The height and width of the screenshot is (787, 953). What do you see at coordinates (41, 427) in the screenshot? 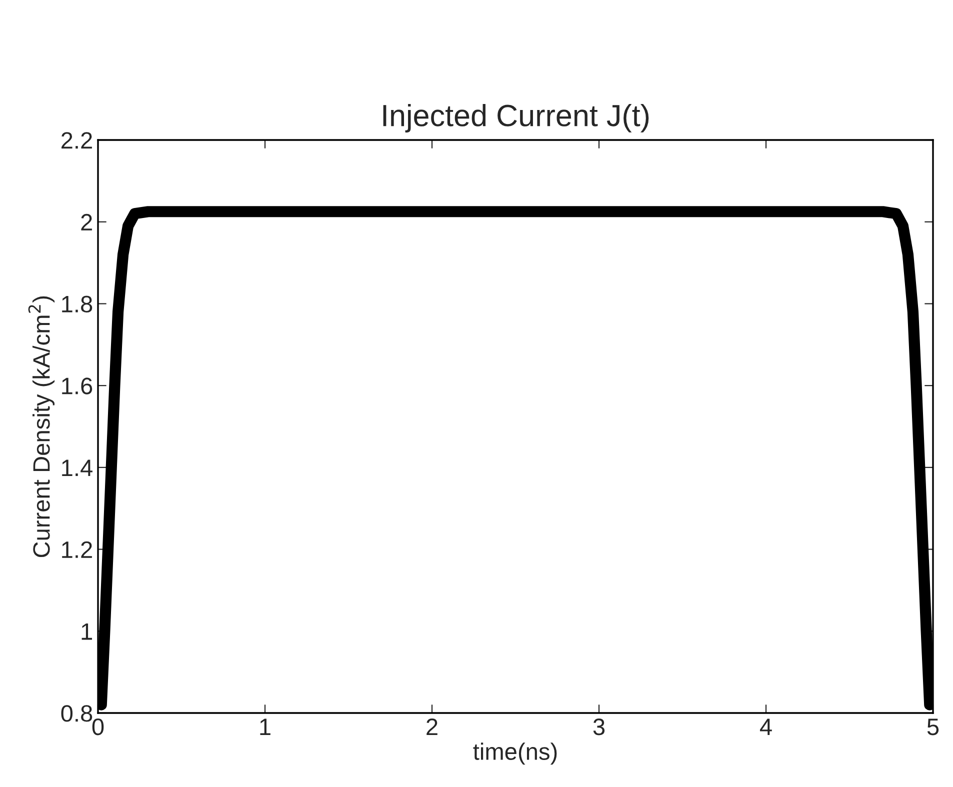
I see `y-axis-title: Current Density (kA/cm$^{2}$)` at bounding box center [41, 427].